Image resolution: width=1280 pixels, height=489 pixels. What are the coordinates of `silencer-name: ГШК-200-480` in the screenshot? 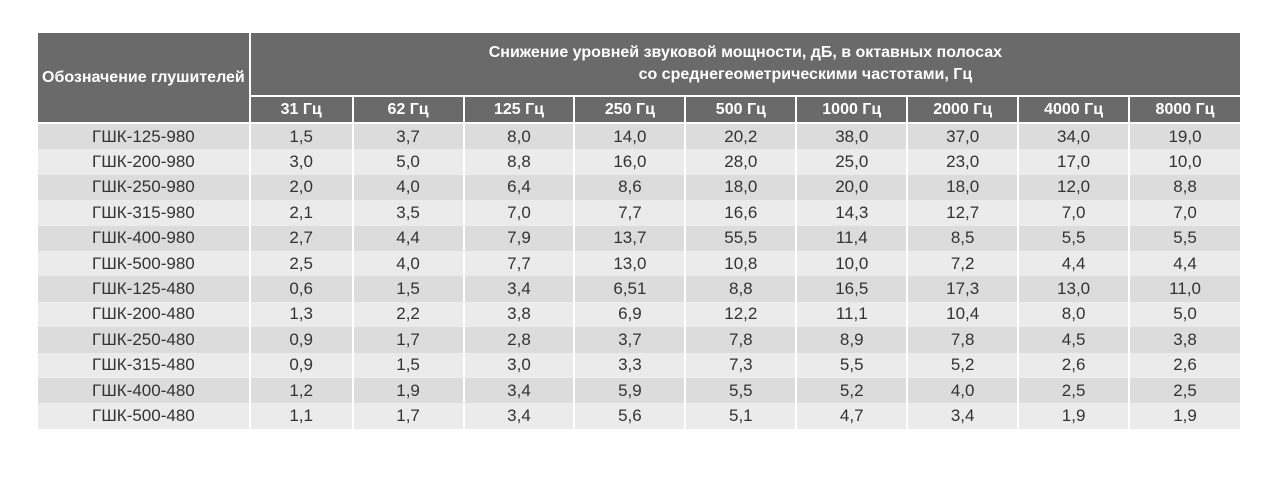 It's located at (144, 314).